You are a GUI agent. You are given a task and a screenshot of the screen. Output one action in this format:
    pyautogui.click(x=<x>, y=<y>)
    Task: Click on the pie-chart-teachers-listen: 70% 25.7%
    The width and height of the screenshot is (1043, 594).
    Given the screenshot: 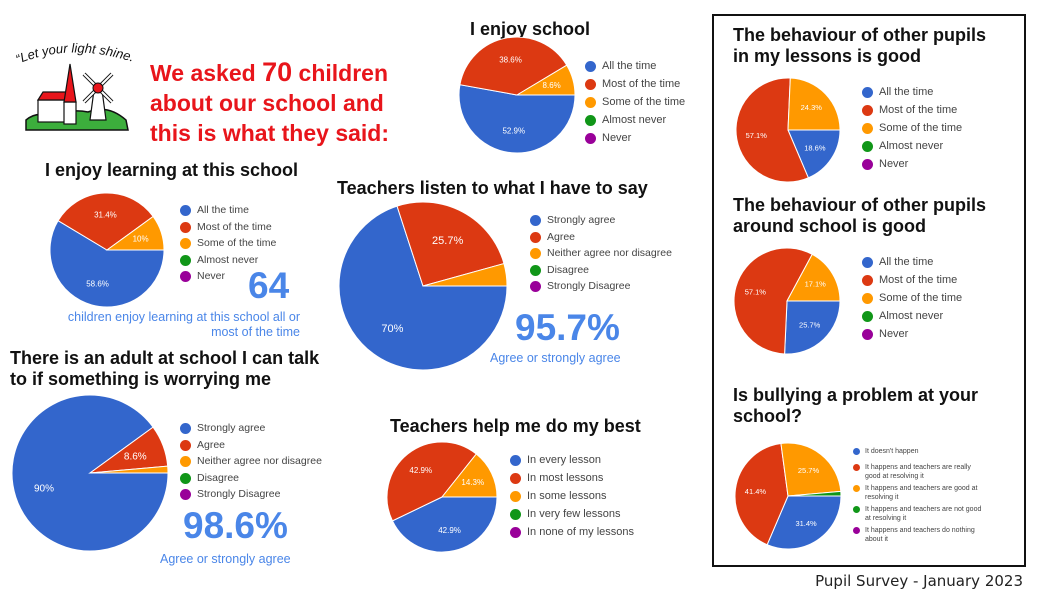 What is the action you would take?
    pyautogui.click(x=423, y=286)
    